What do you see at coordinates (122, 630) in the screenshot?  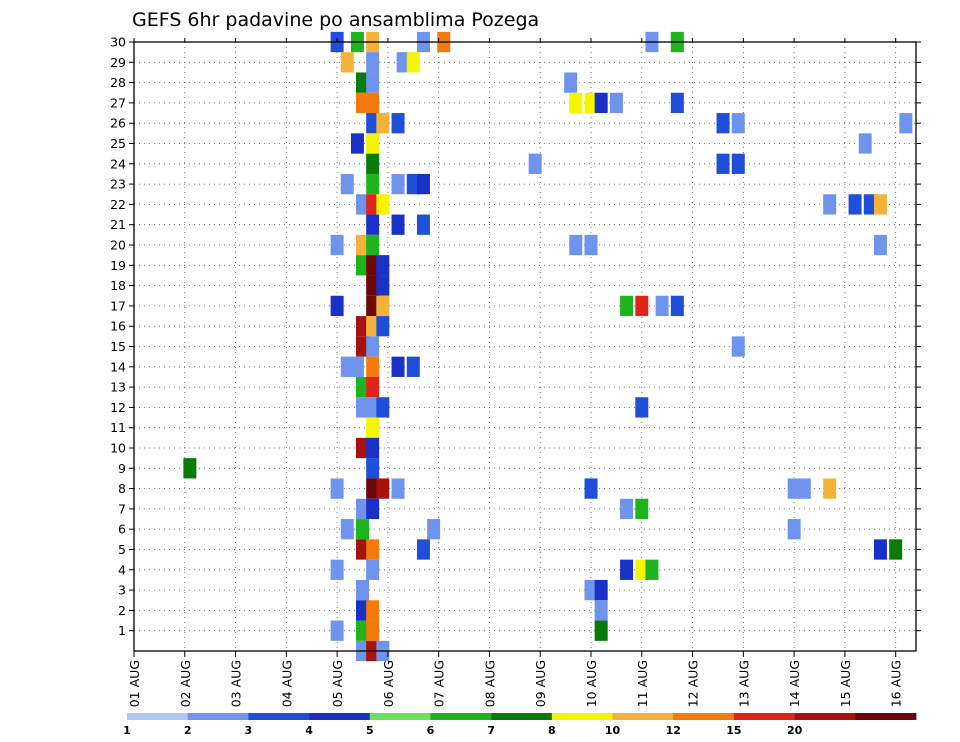 I see `y-tick-label: 1` at bounding box center [122, 630].